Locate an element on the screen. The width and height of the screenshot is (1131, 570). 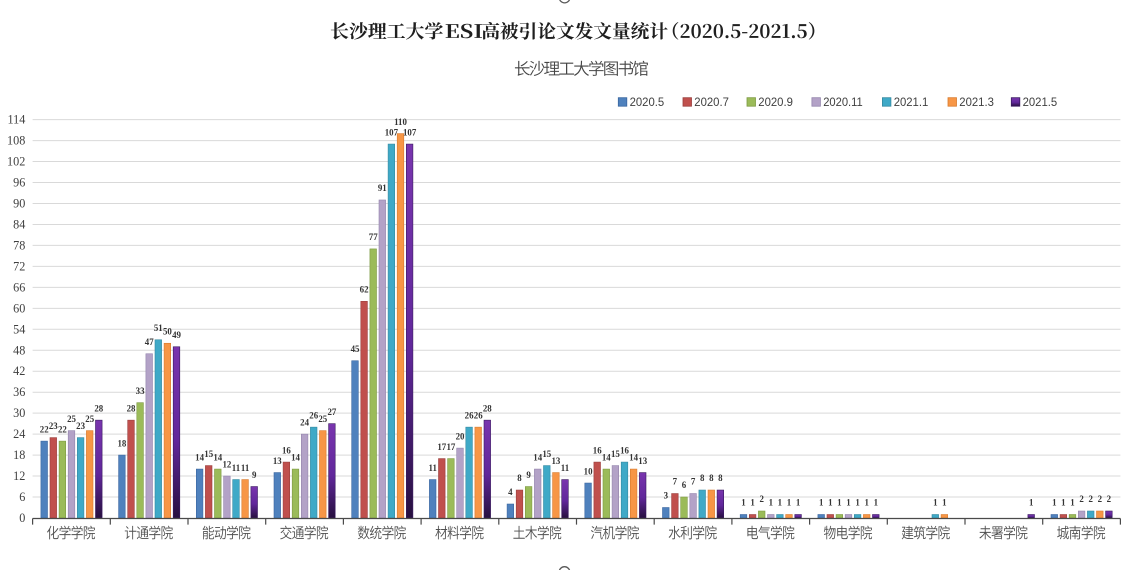
svg-text: 42 is located at coordinates (19, 371).